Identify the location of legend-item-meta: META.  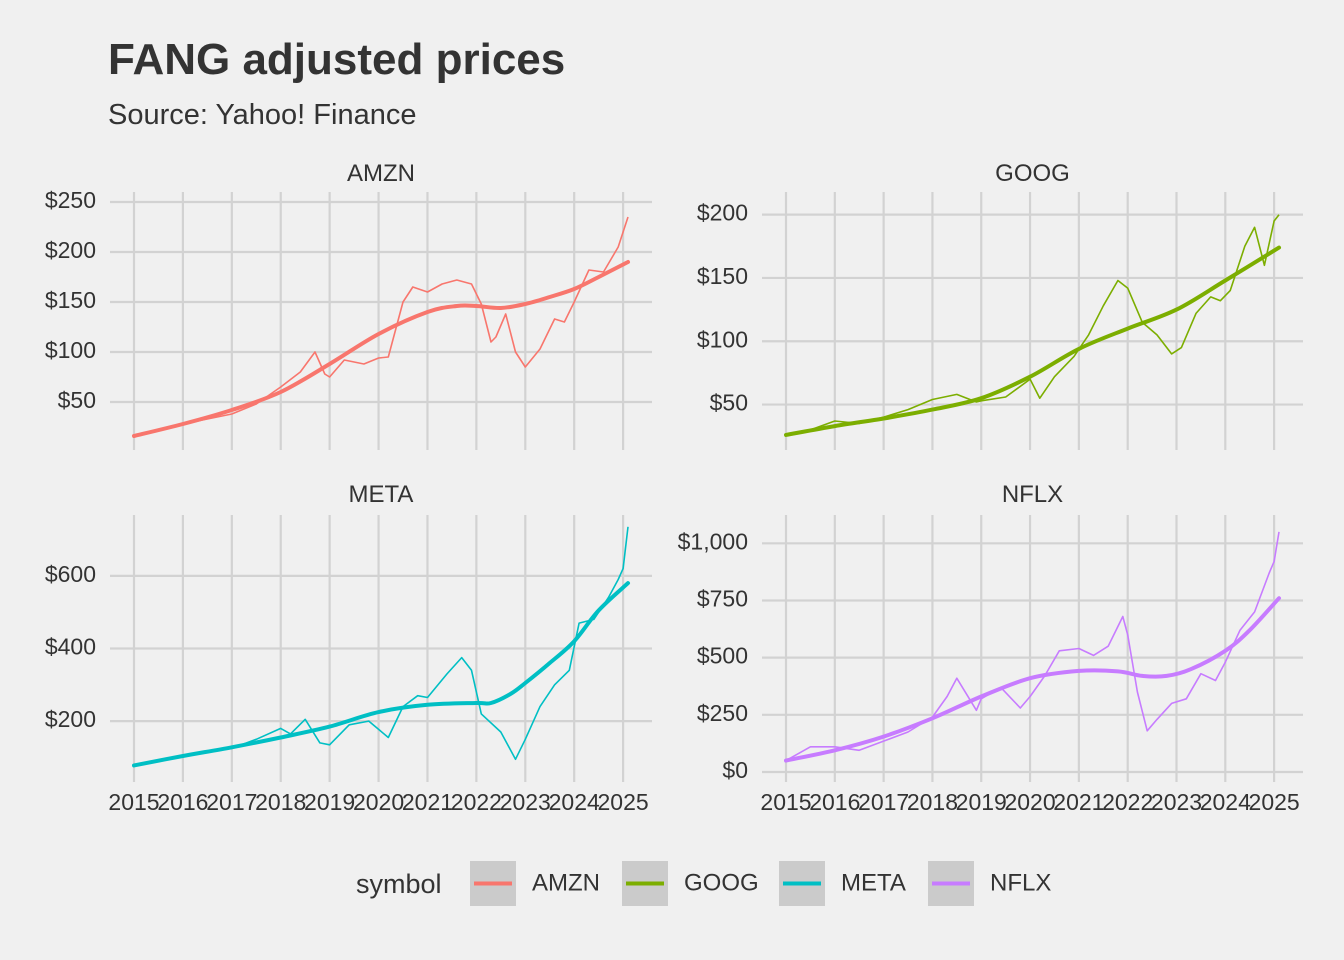
(842, 883).